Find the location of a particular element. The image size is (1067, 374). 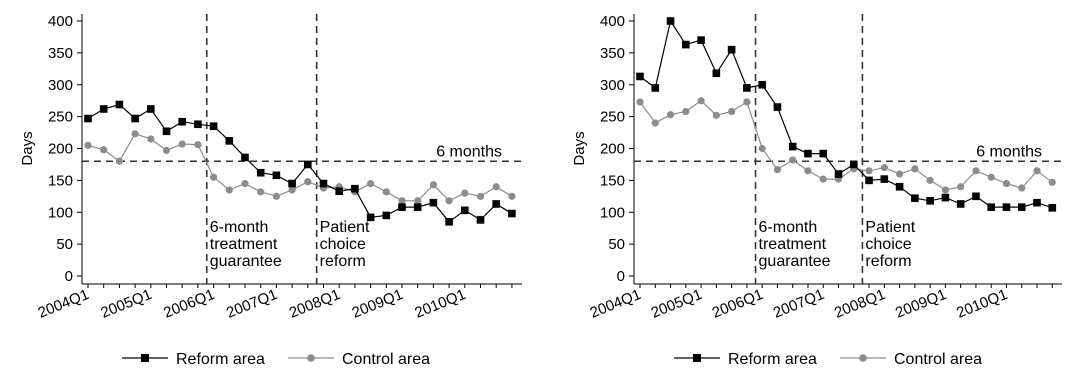

y-tick-label: 150 is located at coordinates (612, 180).